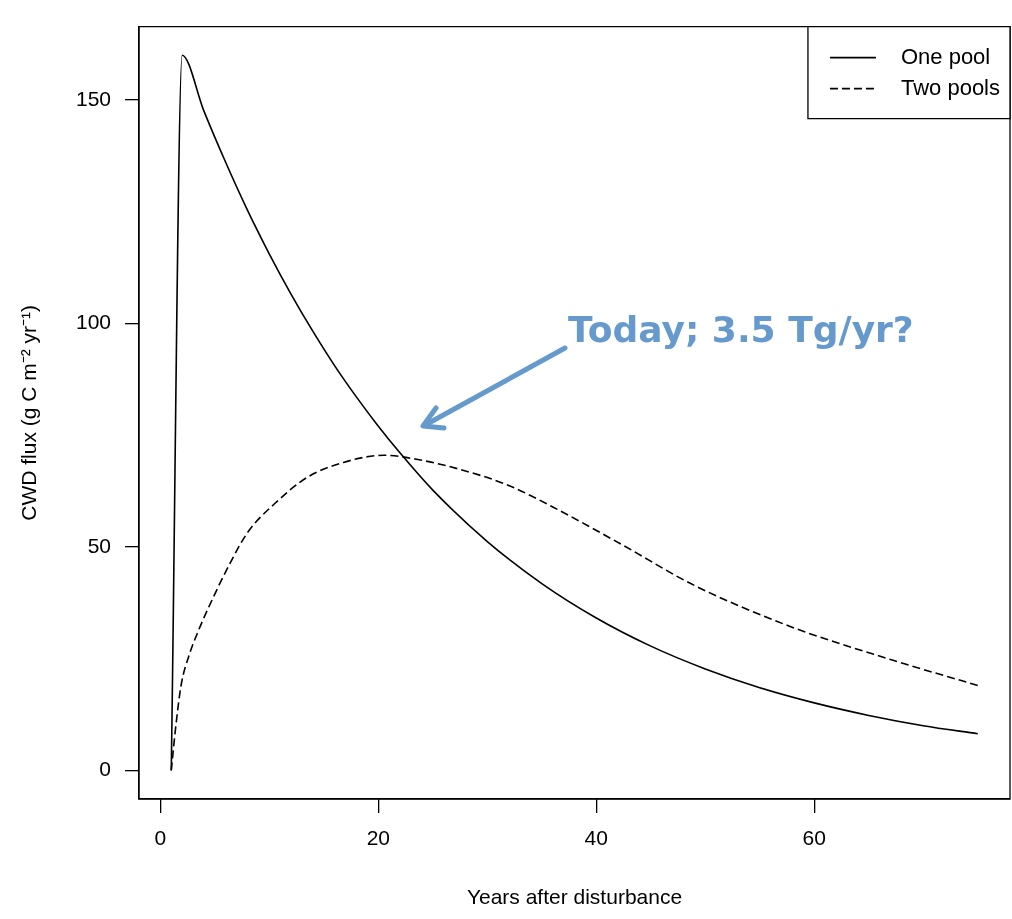  Describe the element at coordinates (29, 412) in the screenshot. I see `y-axis-title: CWD flux (g C m⁻² yr⁻¹)` at that location.